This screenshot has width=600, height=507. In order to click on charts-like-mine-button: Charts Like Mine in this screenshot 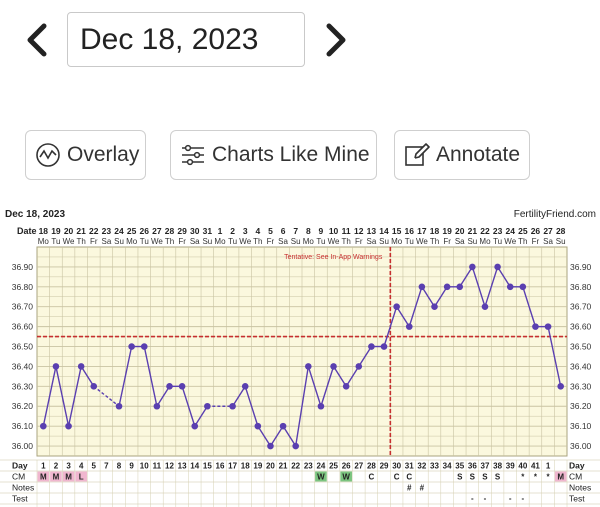, I will do `click(273, 155)`.